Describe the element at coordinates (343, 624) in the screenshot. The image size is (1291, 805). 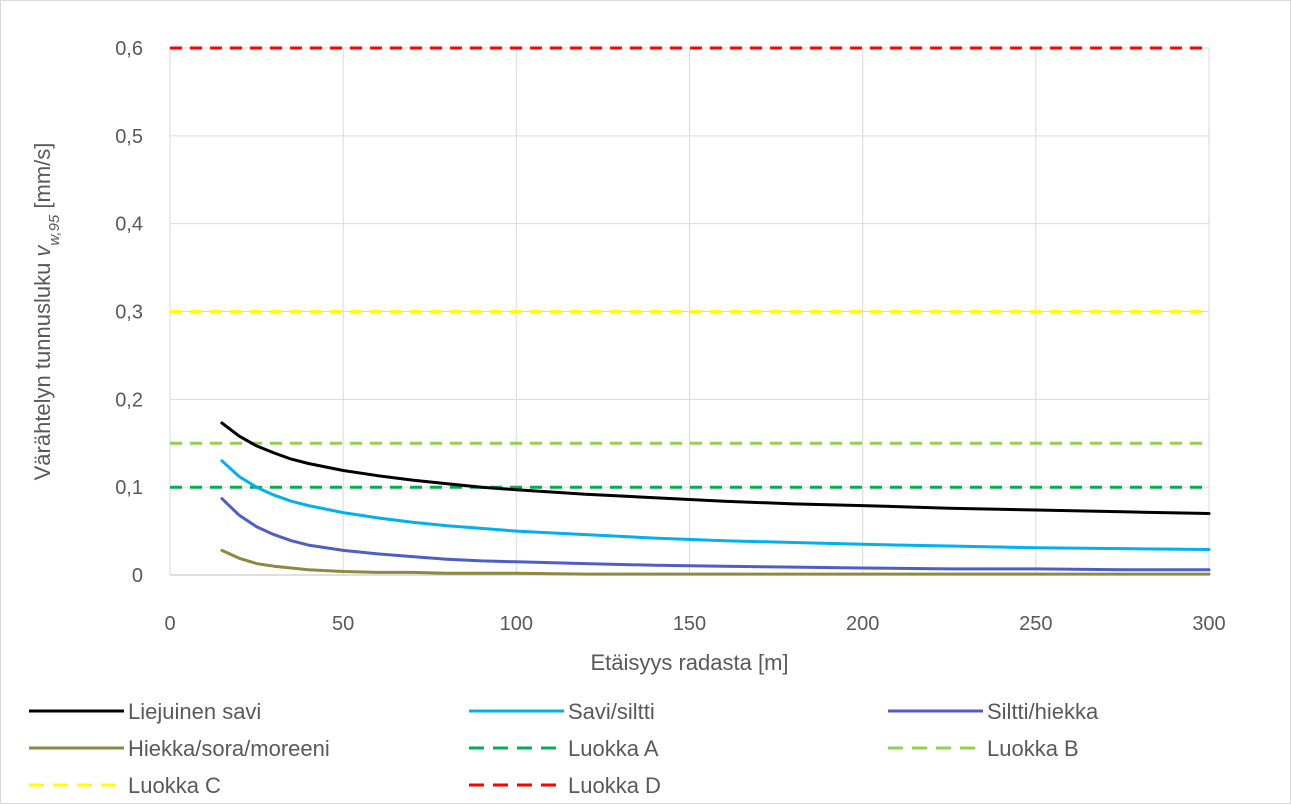
I see `x-tick-label: 50` at that location.